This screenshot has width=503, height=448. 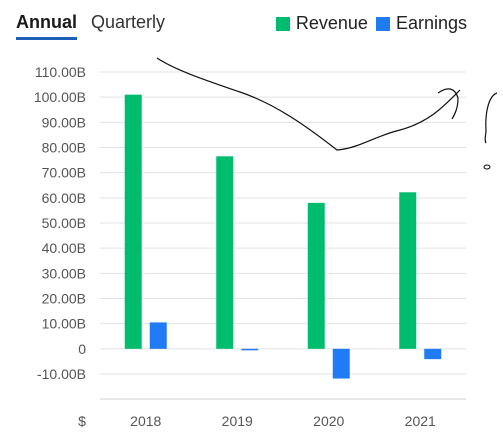 What do you see at coordinates (64, 122) in the screenshot?
I see `y-tick-label: 90.00B` at bounding box center [64, 122].